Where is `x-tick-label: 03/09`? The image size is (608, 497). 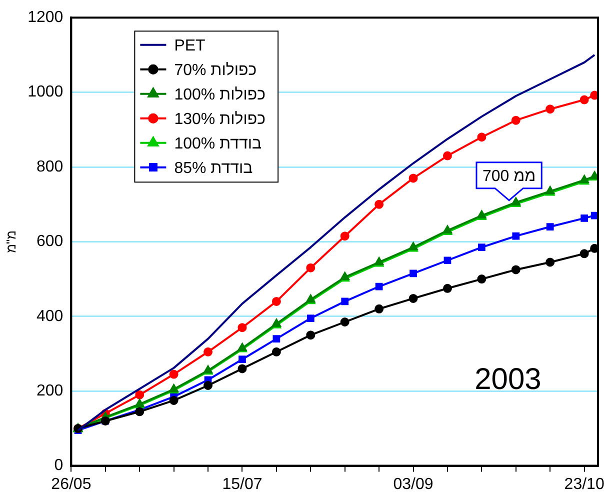
x-tick-label: 03/09 is located at coordinates (413, 484).